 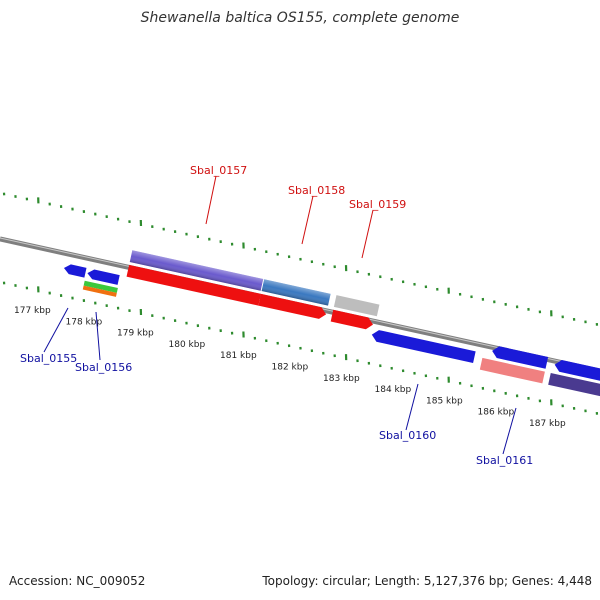 What do you see at coordinates (218, 170) in the screenshot?
I see `gene-label-sbal-0157: Sbal_0157` at bounding box center [218, 170].